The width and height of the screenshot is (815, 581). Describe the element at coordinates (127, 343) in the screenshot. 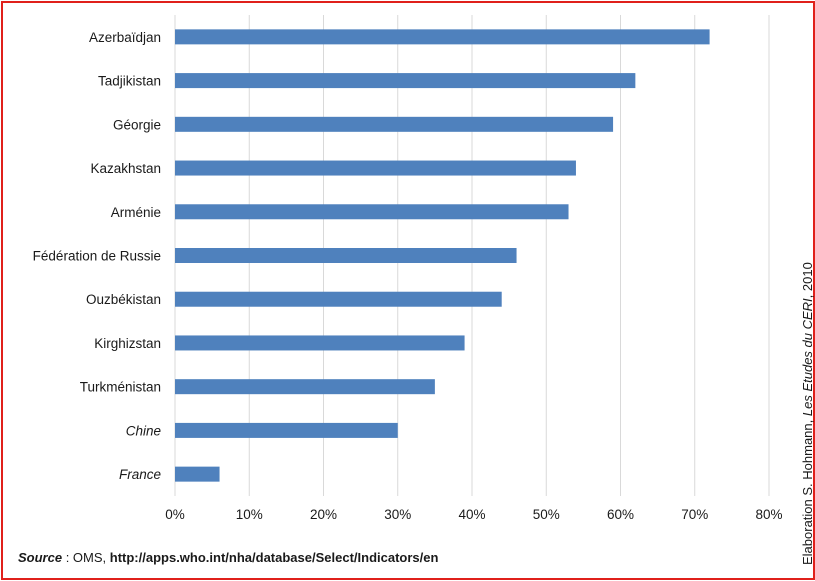

I see `category-label: Kirghizstan` at that location.